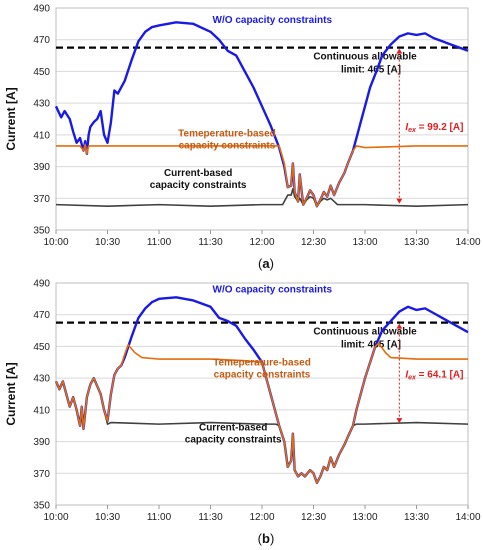 Image resolution: width=483 pixels, height=550 pixels. Describe the element at coordinates (434, 375) in the screenshot. I see `annotation-label: Iex = 64.1 [A]` at that location.